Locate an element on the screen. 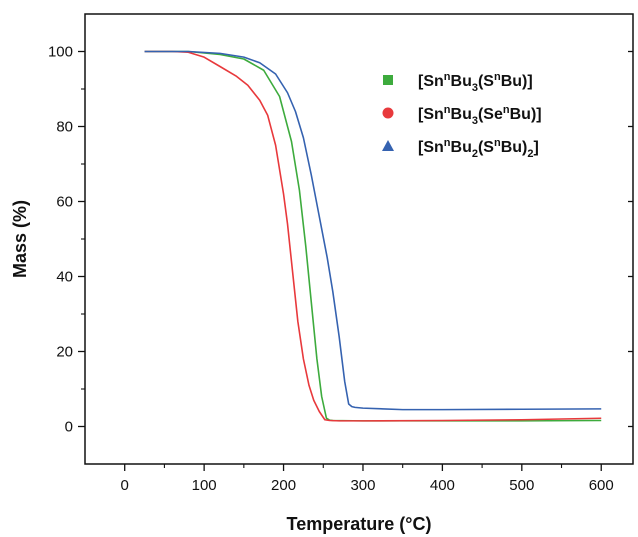 This screenshot has height=537, width=638. legend-marker-triangle is located at coordinates (388, 145).